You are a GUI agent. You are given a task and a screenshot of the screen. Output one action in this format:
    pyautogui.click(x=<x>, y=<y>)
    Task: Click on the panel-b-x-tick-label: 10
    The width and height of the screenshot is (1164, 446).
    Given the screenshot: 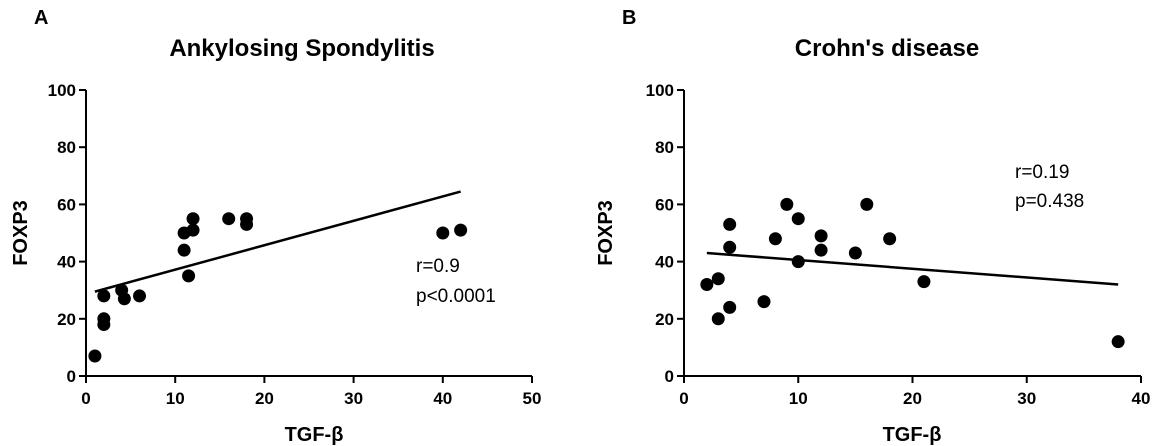 What is the action you would take?
    pyautogui.click(x=798, y=398)
    